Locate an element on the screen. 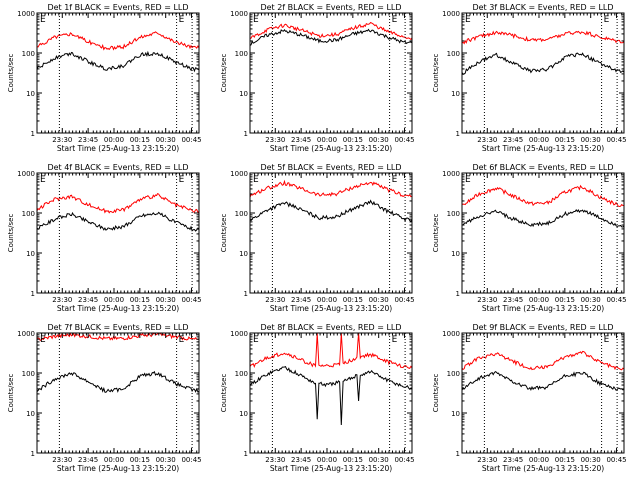 Image resolution: width=640 pixels, height=480 pixels. panel-title: Det 8f BLACK = Events, RED = LLD is located at coordinates (330, 327).